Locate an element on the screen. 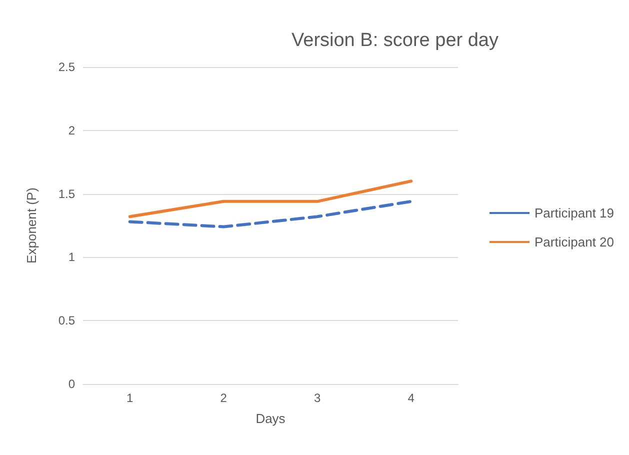  x-tick-label: 3 is located at coordinates (318, 398).